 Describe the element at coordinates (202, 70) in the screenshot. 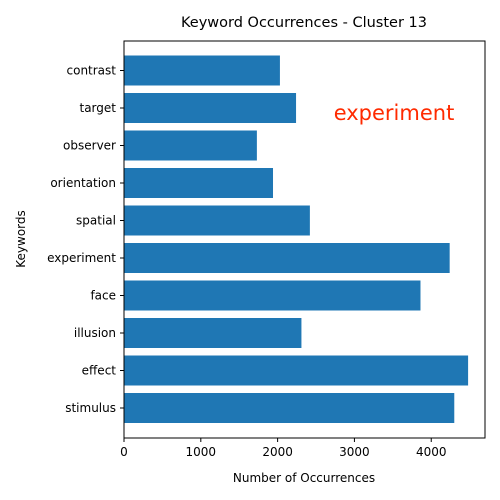

I see `bar-contrast` at that location.